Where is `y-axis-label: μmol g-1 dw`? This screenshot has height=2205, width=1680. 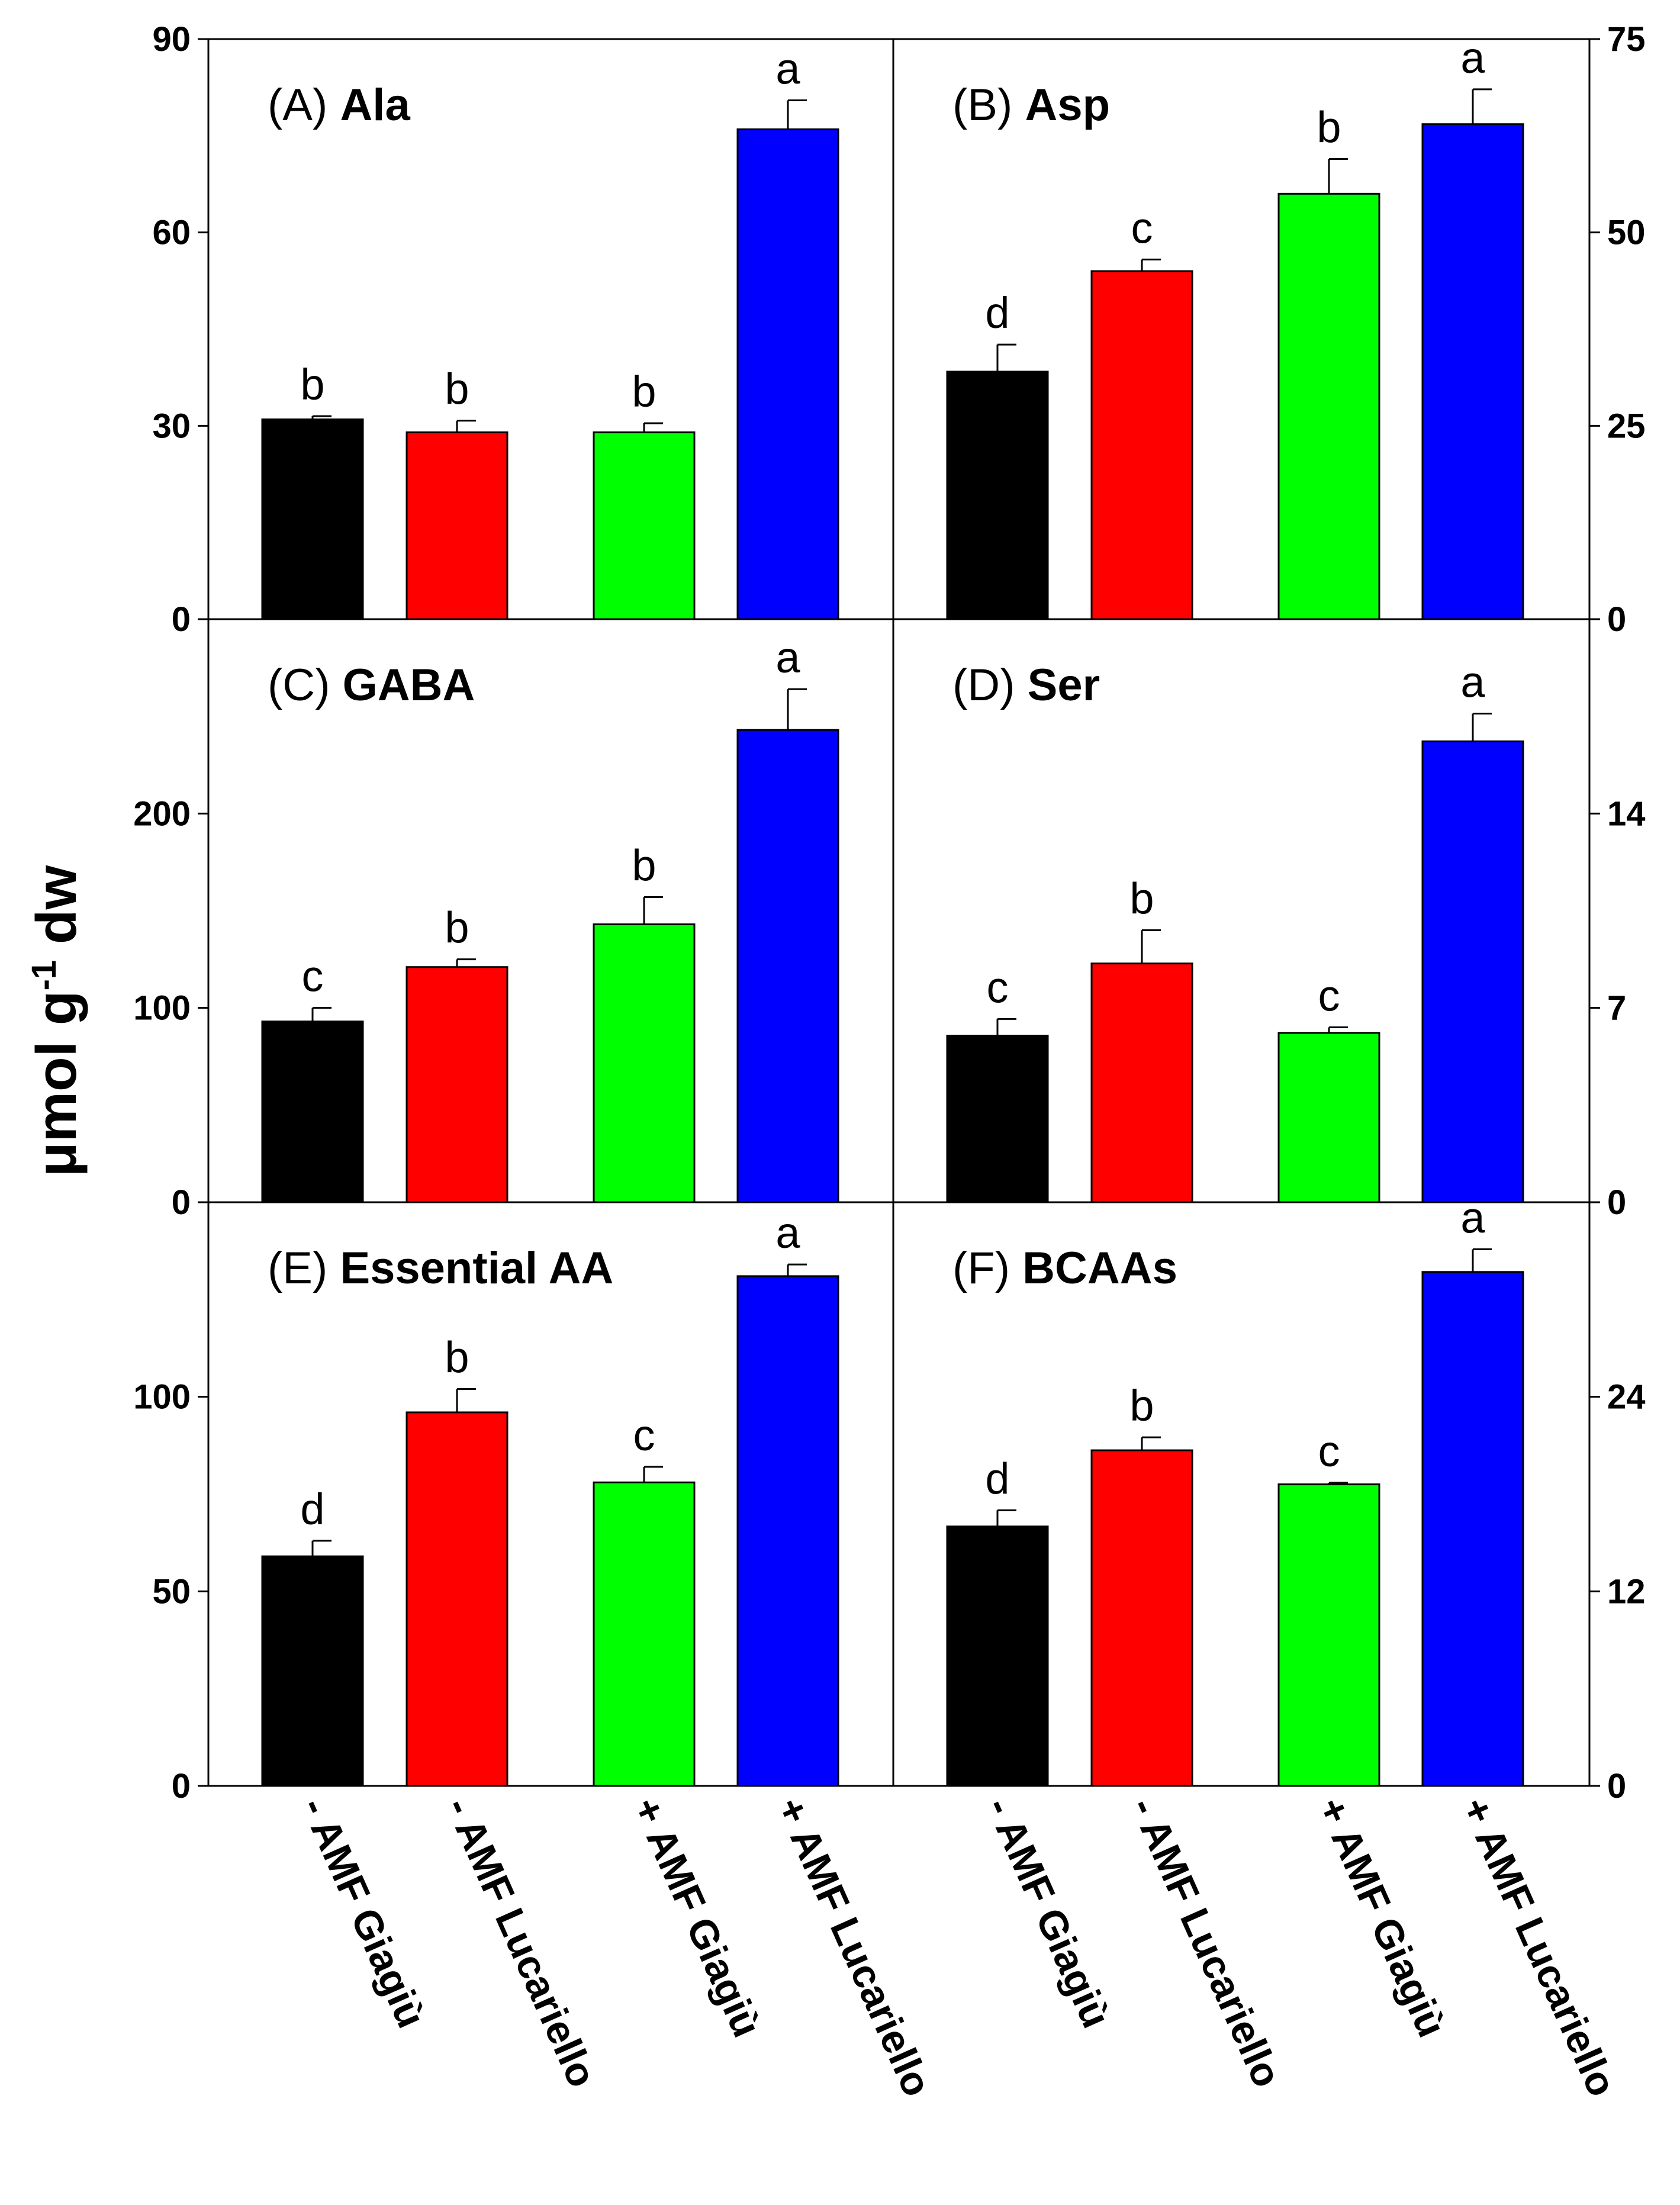 y-axis-label: μmol g-1 dw is located at coordinates (56, 1021).